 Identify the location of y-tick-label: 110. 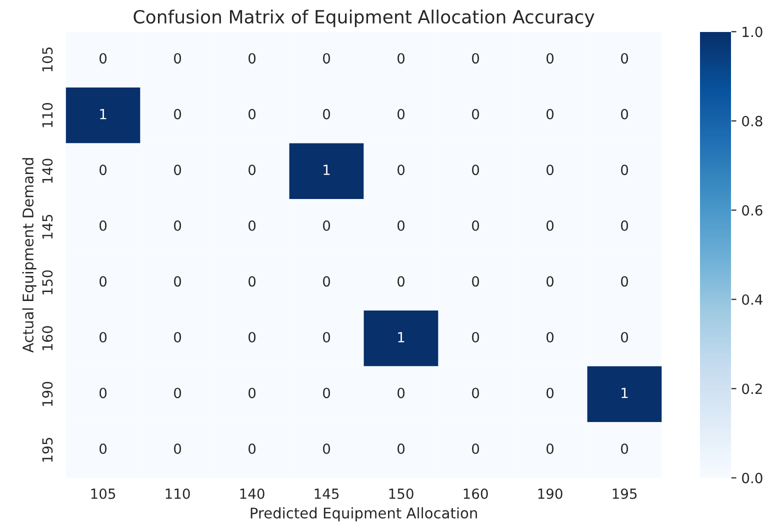
(47, 115).